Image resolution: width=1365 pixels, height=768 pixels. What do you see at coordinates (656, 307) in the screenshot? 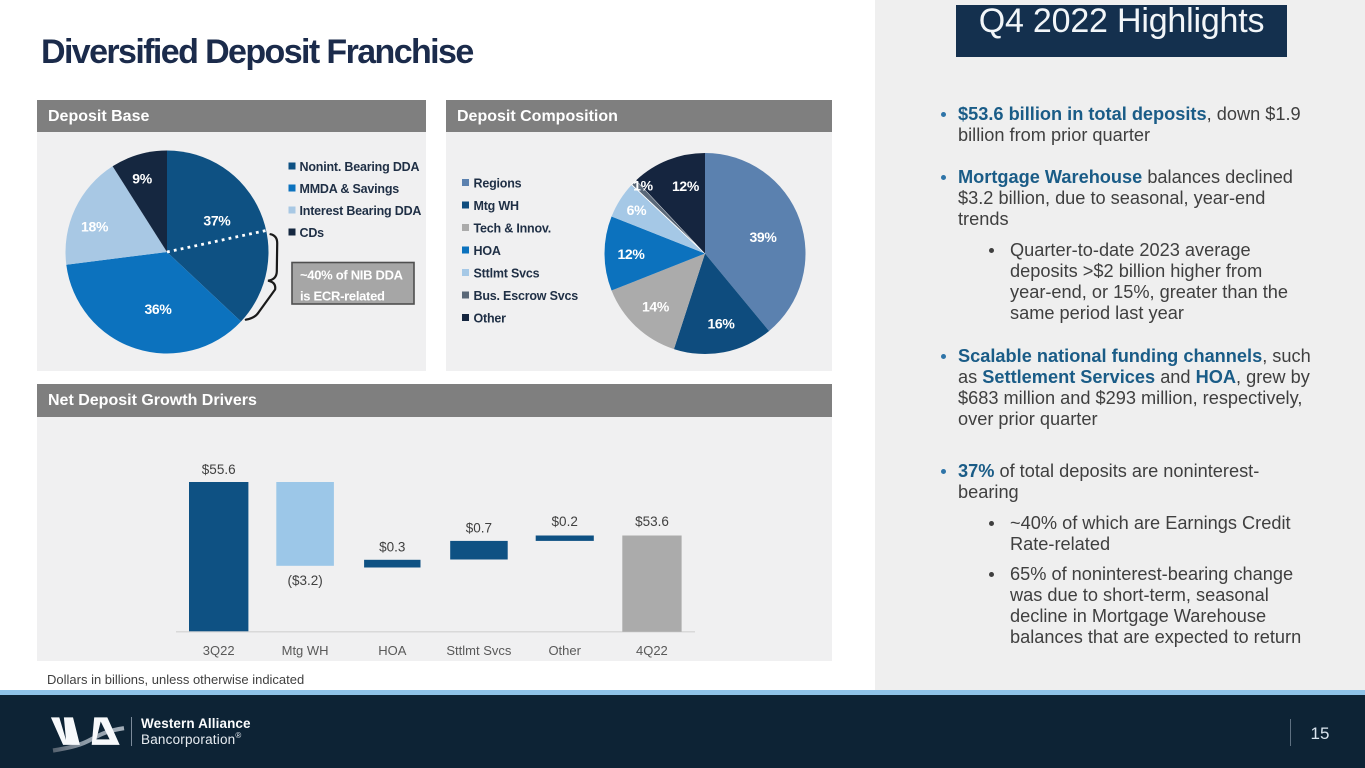
I see `svg-text: 14%` at bounding box center [656, 307].